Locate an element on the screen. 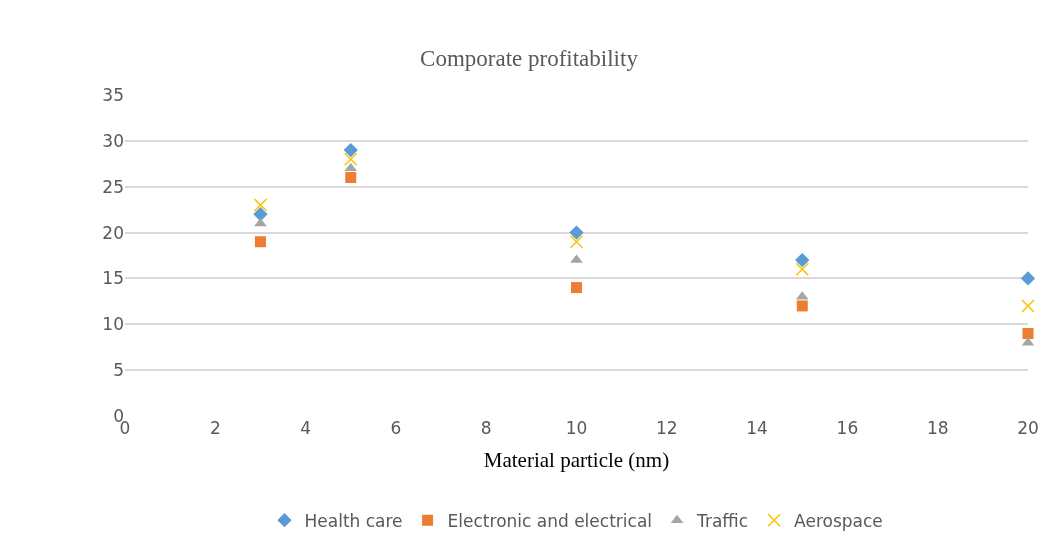 Image resolution: width=1058 pixels, height=556 pixels. legend-label: Health care is located at coordinates (353, 520).